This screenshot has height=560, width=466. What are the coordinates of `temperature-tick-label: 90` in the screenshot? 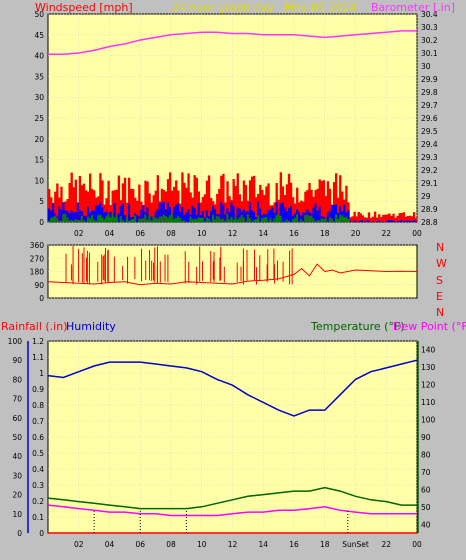 It's located at (426, 437).